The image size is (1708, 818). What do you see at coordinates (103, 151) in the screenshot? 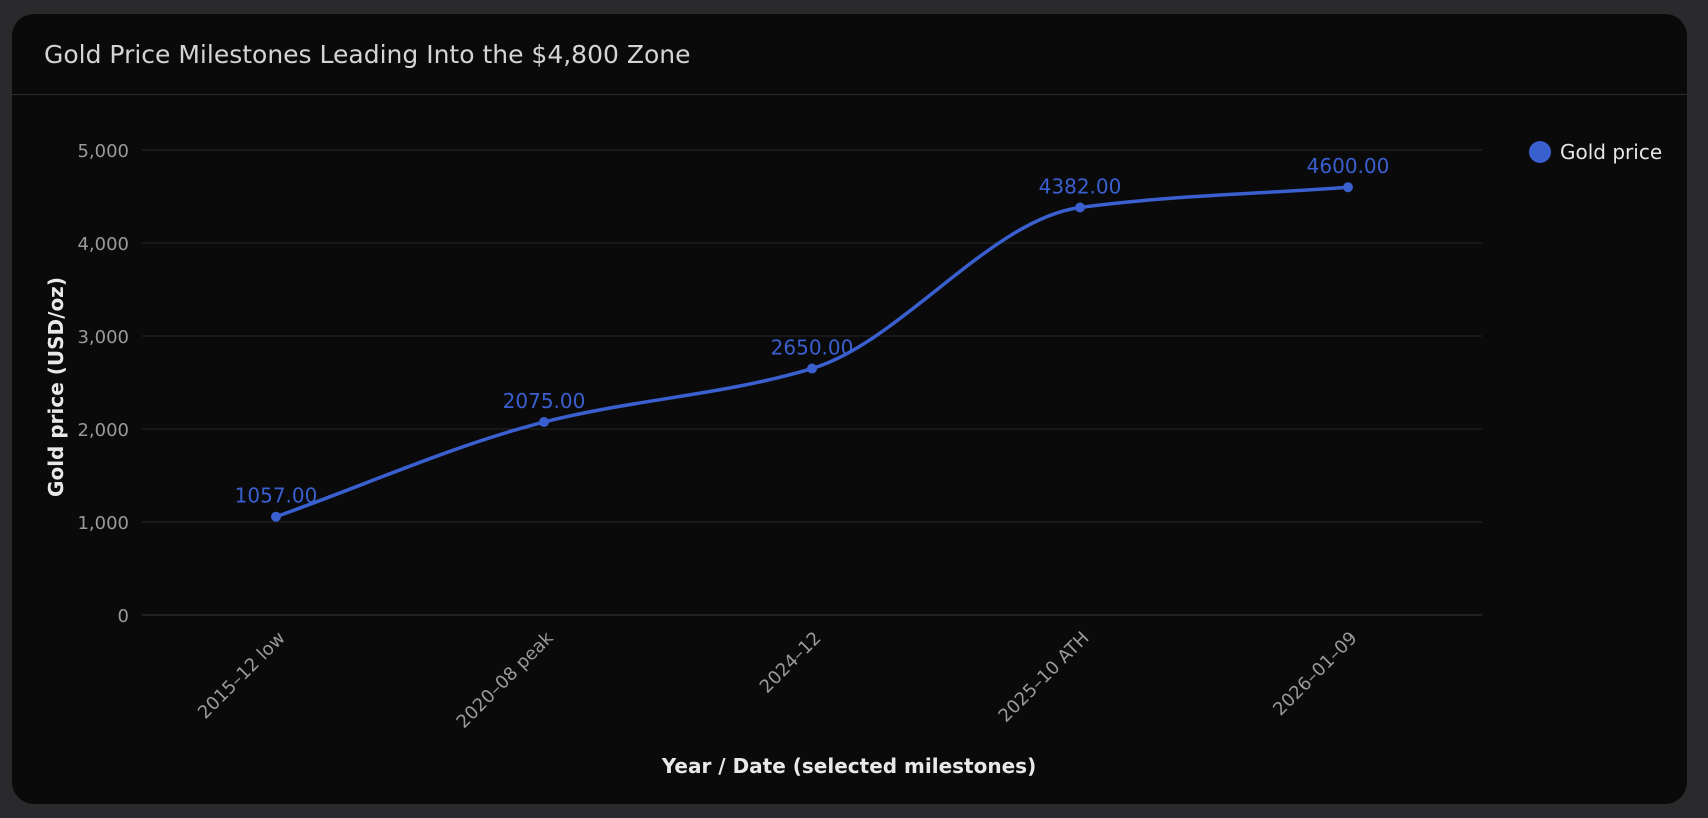
I see `y-tick-label: 5,000` at bounding box center [103, 151].